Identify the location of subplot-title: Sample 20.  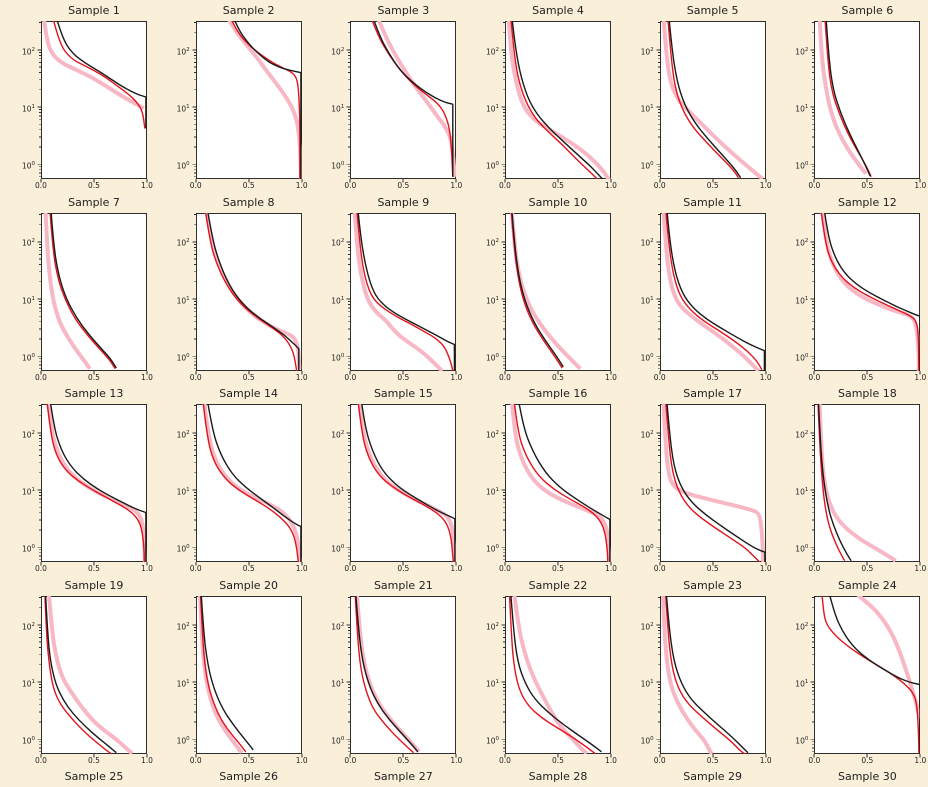
(249, 585).